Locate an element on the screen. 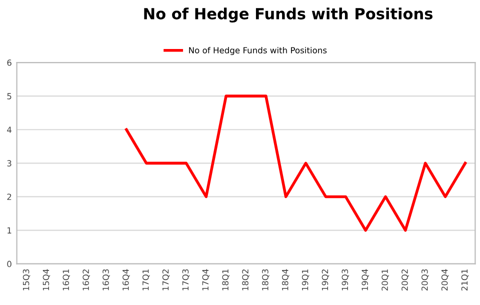 The width and height of the screenshot is (480, 305). chart-title: No of Hedge Funds with Positions is located at coordinates (288, 15).